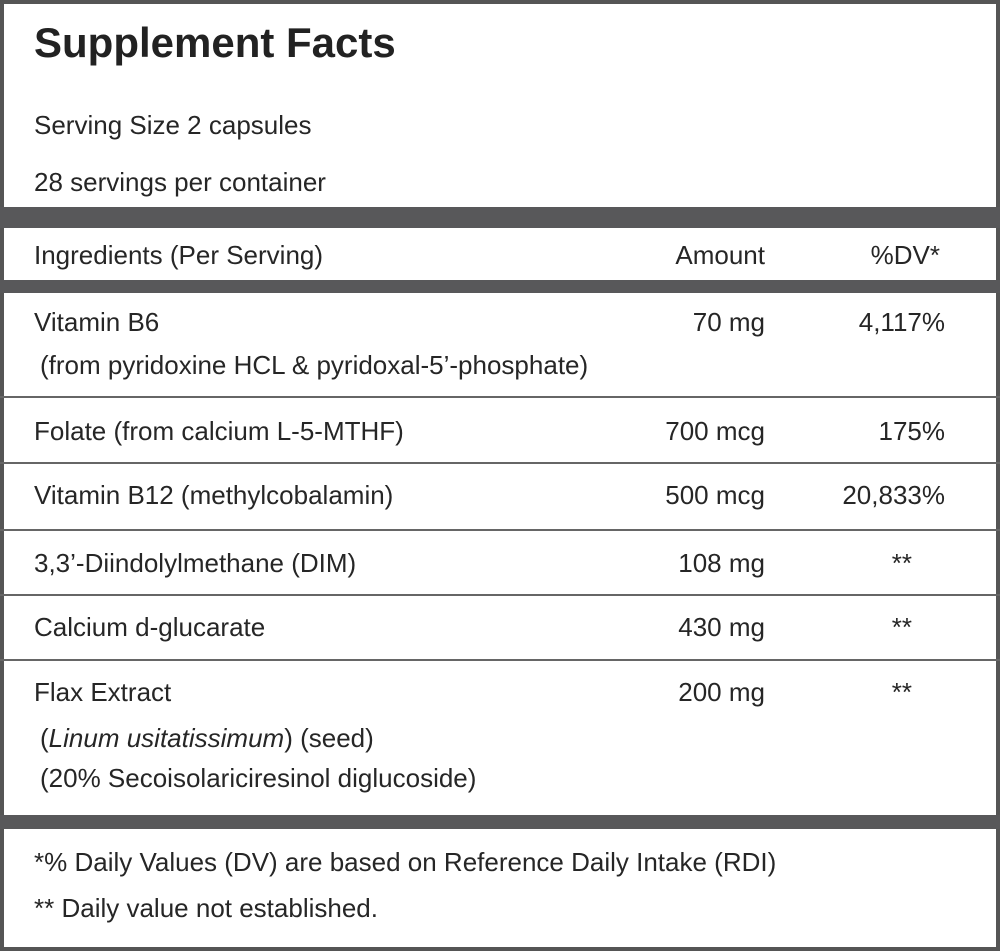 This screenshot has height=951, width=1000. I want to click on ingredient-amount: 70 mg, so click(728, 322).